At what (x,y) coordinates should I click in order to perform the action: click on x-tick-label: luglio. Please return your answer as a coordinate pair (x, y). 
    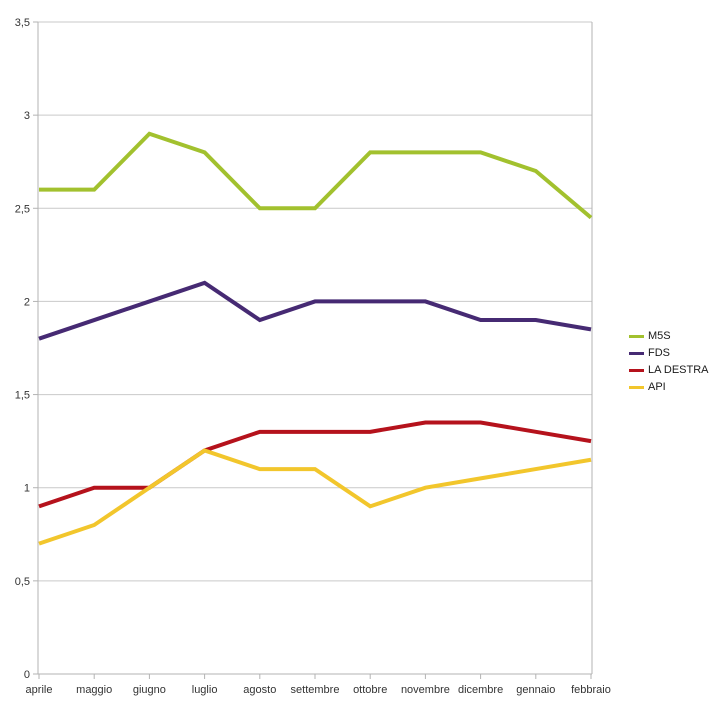
    Looking at the image, I should click on (205, 690).